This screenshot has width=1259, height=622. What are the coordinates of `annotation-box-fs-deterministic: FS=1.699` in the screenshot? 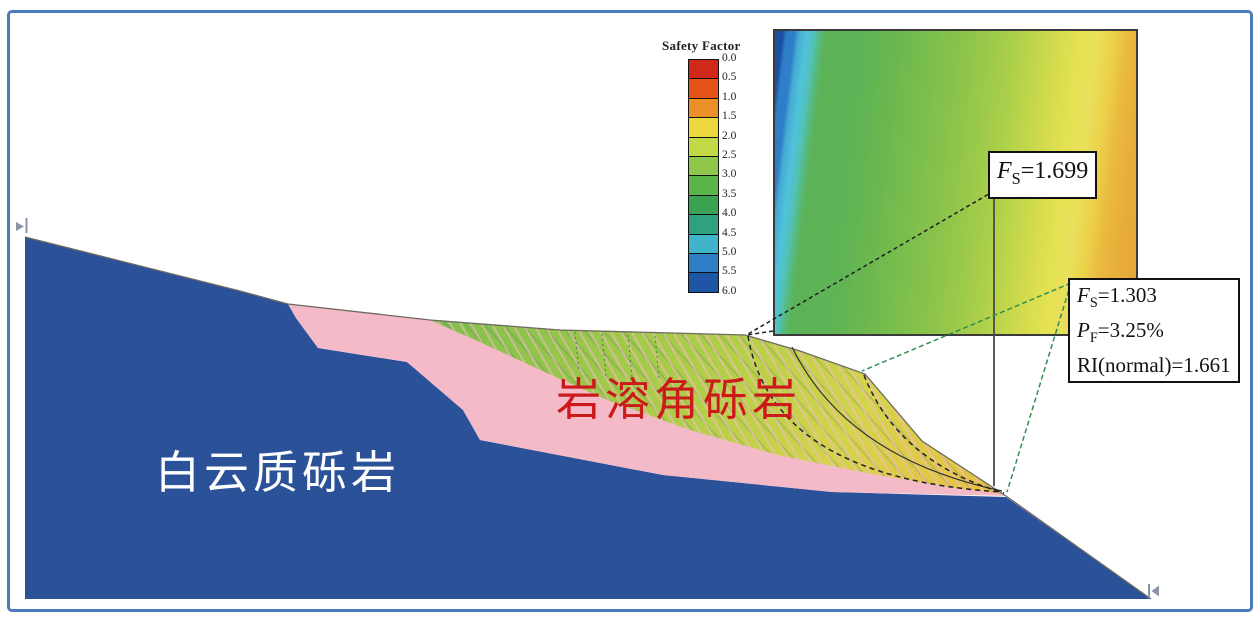 It's located at (1043, 175).